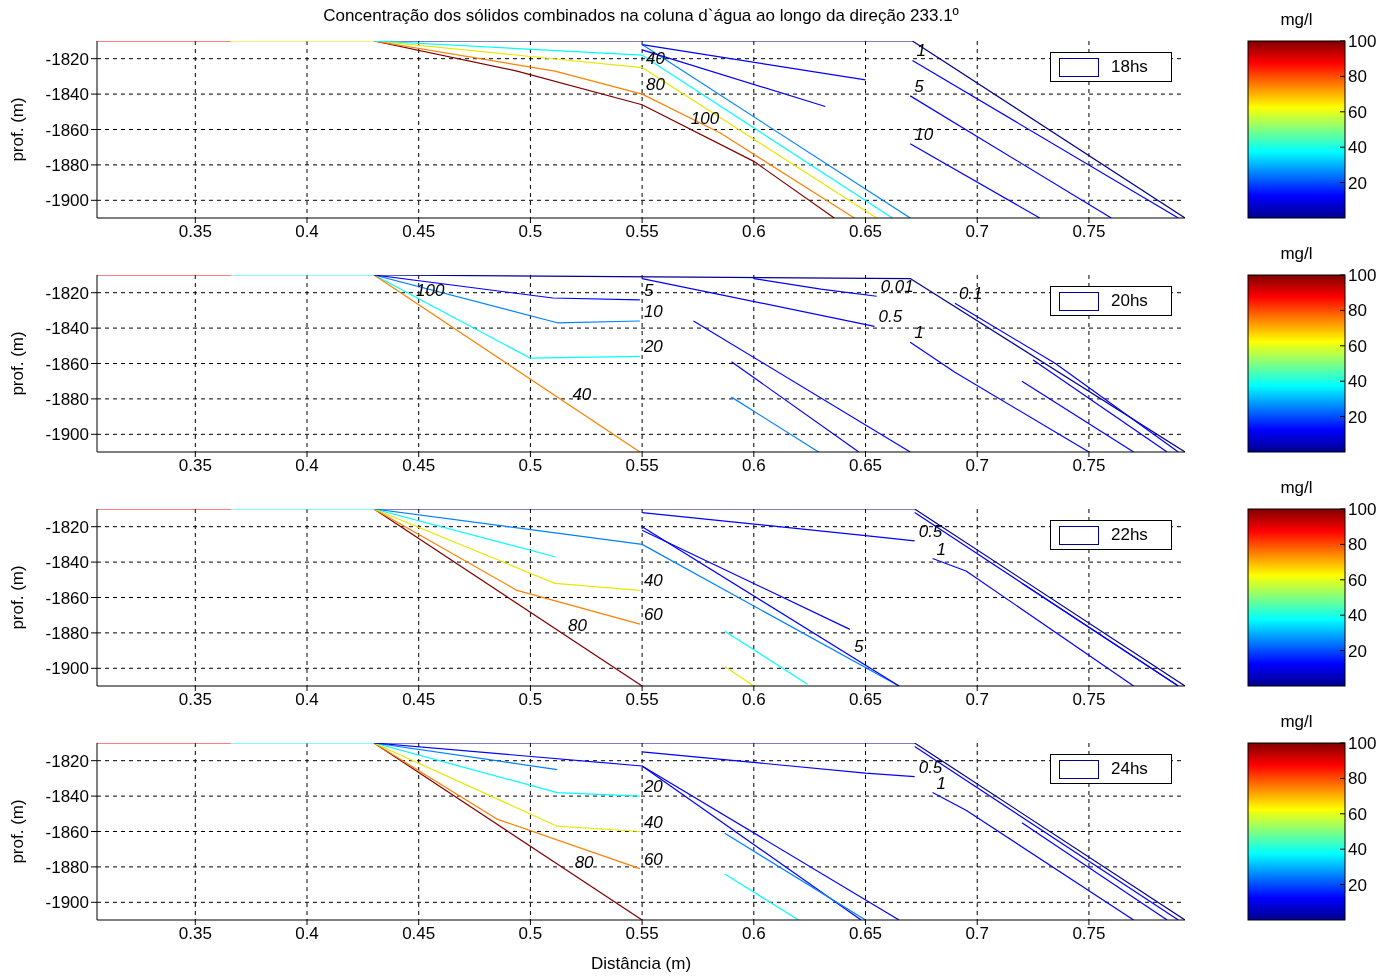  Describe the element at coordinates (970, 294) in the screenshot. I see `annotation: 0.1` at that location.